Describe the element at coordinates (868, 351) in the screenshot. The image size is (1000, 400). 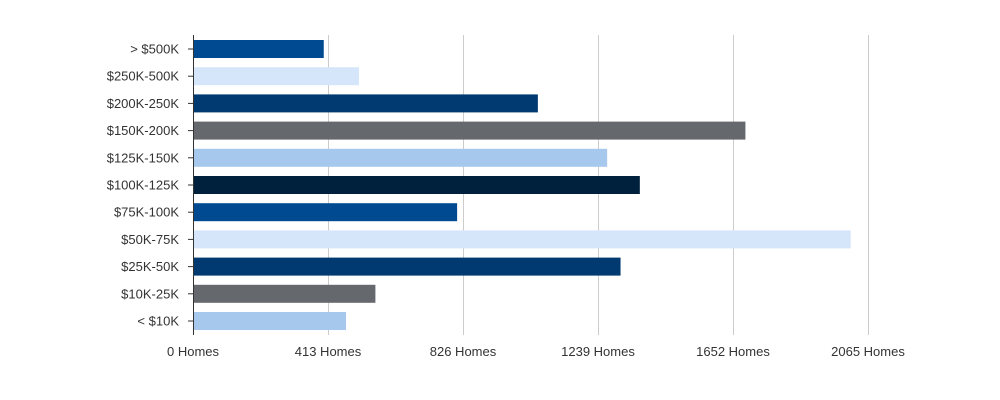
I see `x-tick-label: 2065 Homes` at that location.